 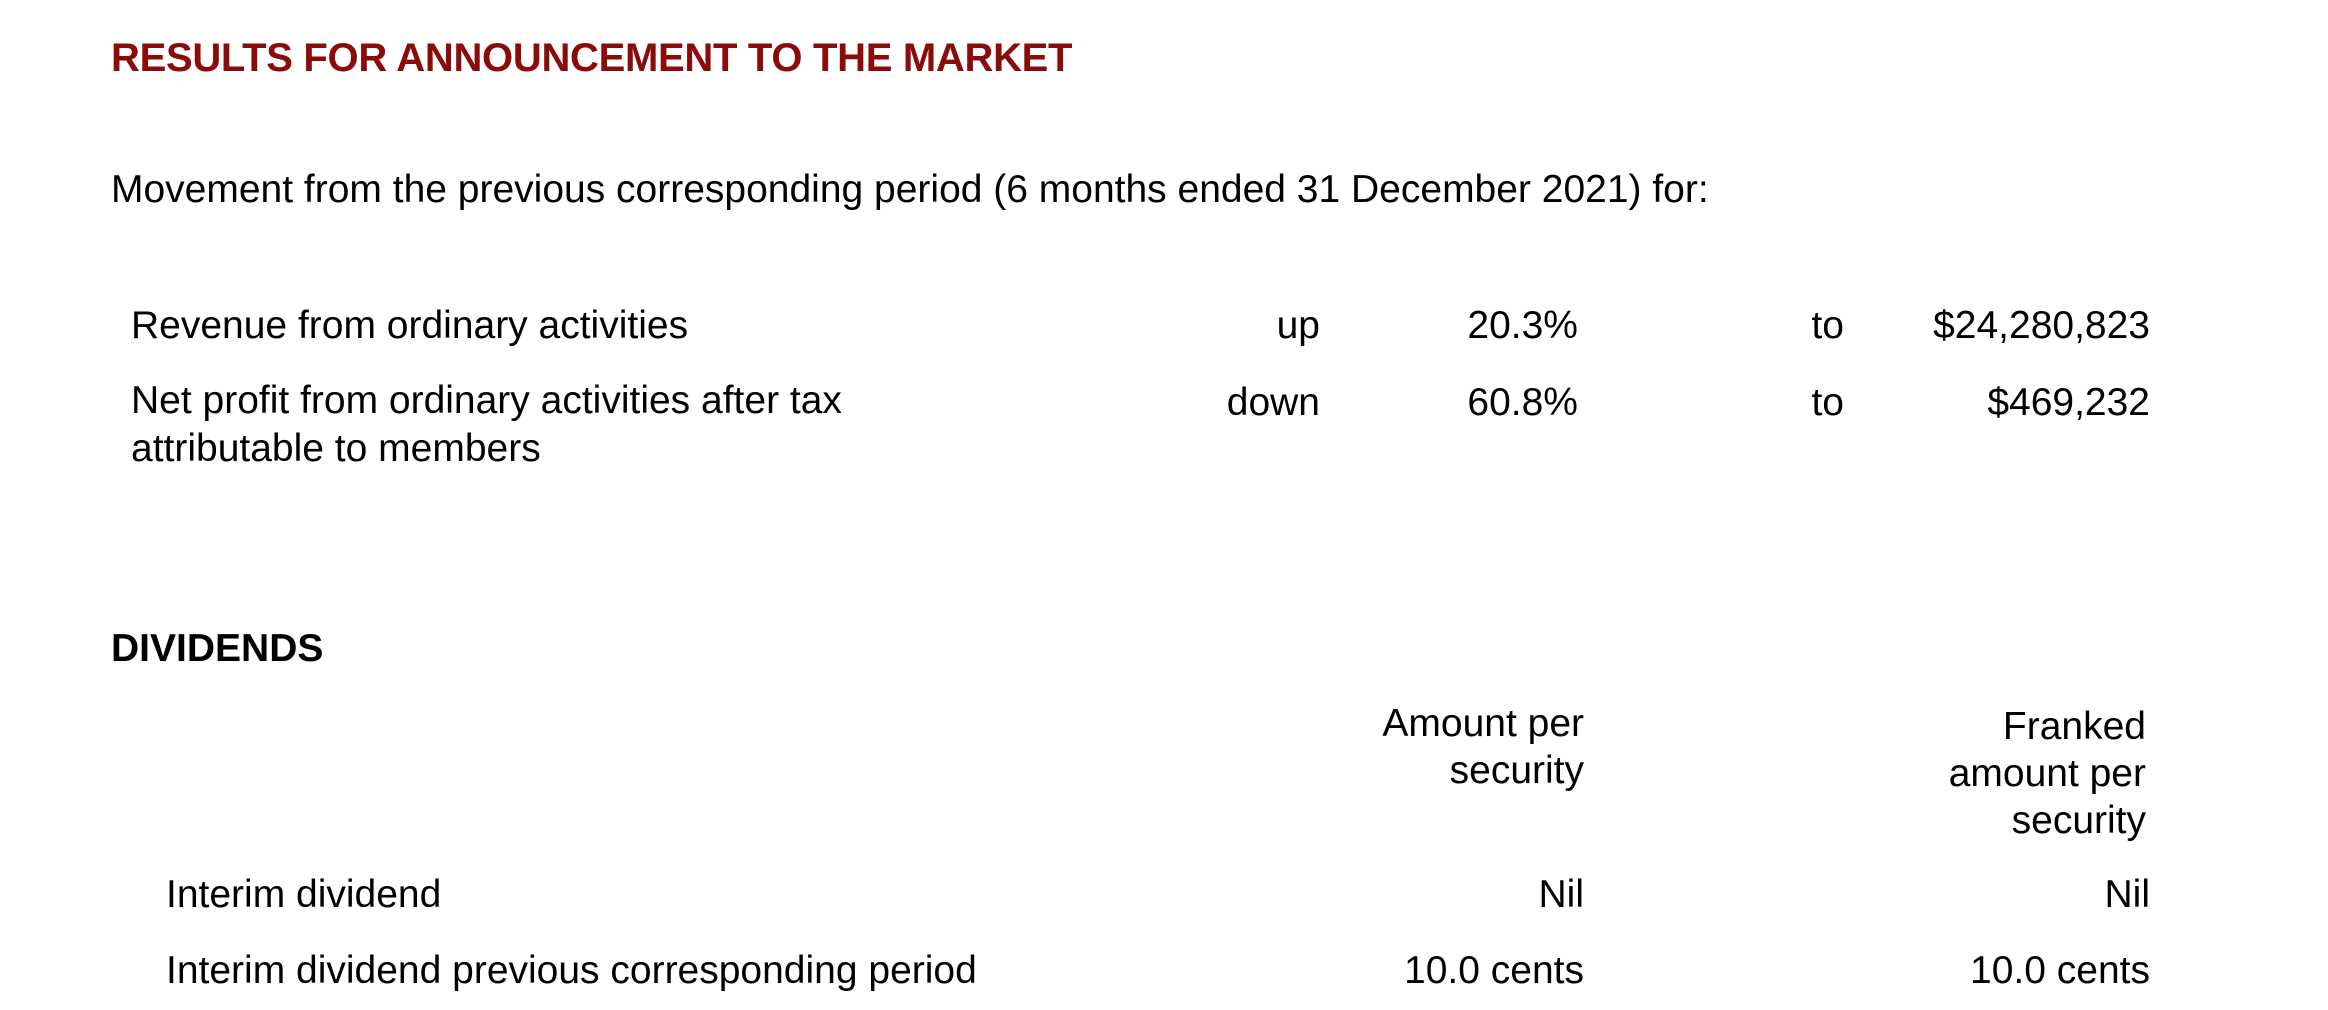 What do you see at coordinates (1827, 402) in the screenshot?
I see `movement-to-net-profit: to` at bounding box center [1827, 402].